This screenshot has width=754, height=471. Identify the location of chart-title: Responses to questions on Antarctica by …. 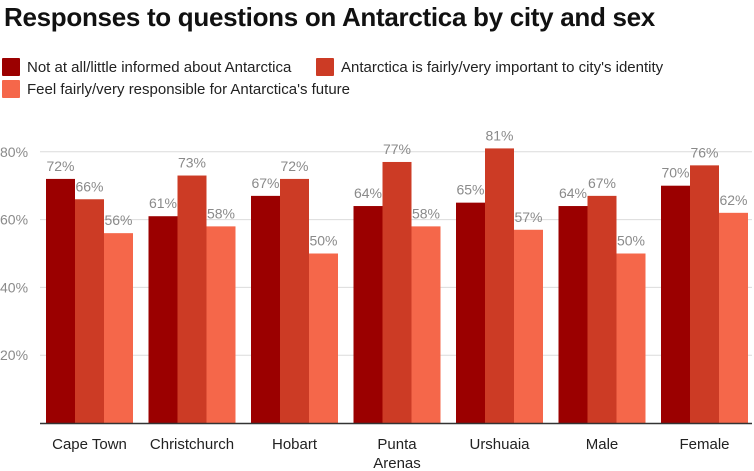
(329, 17).